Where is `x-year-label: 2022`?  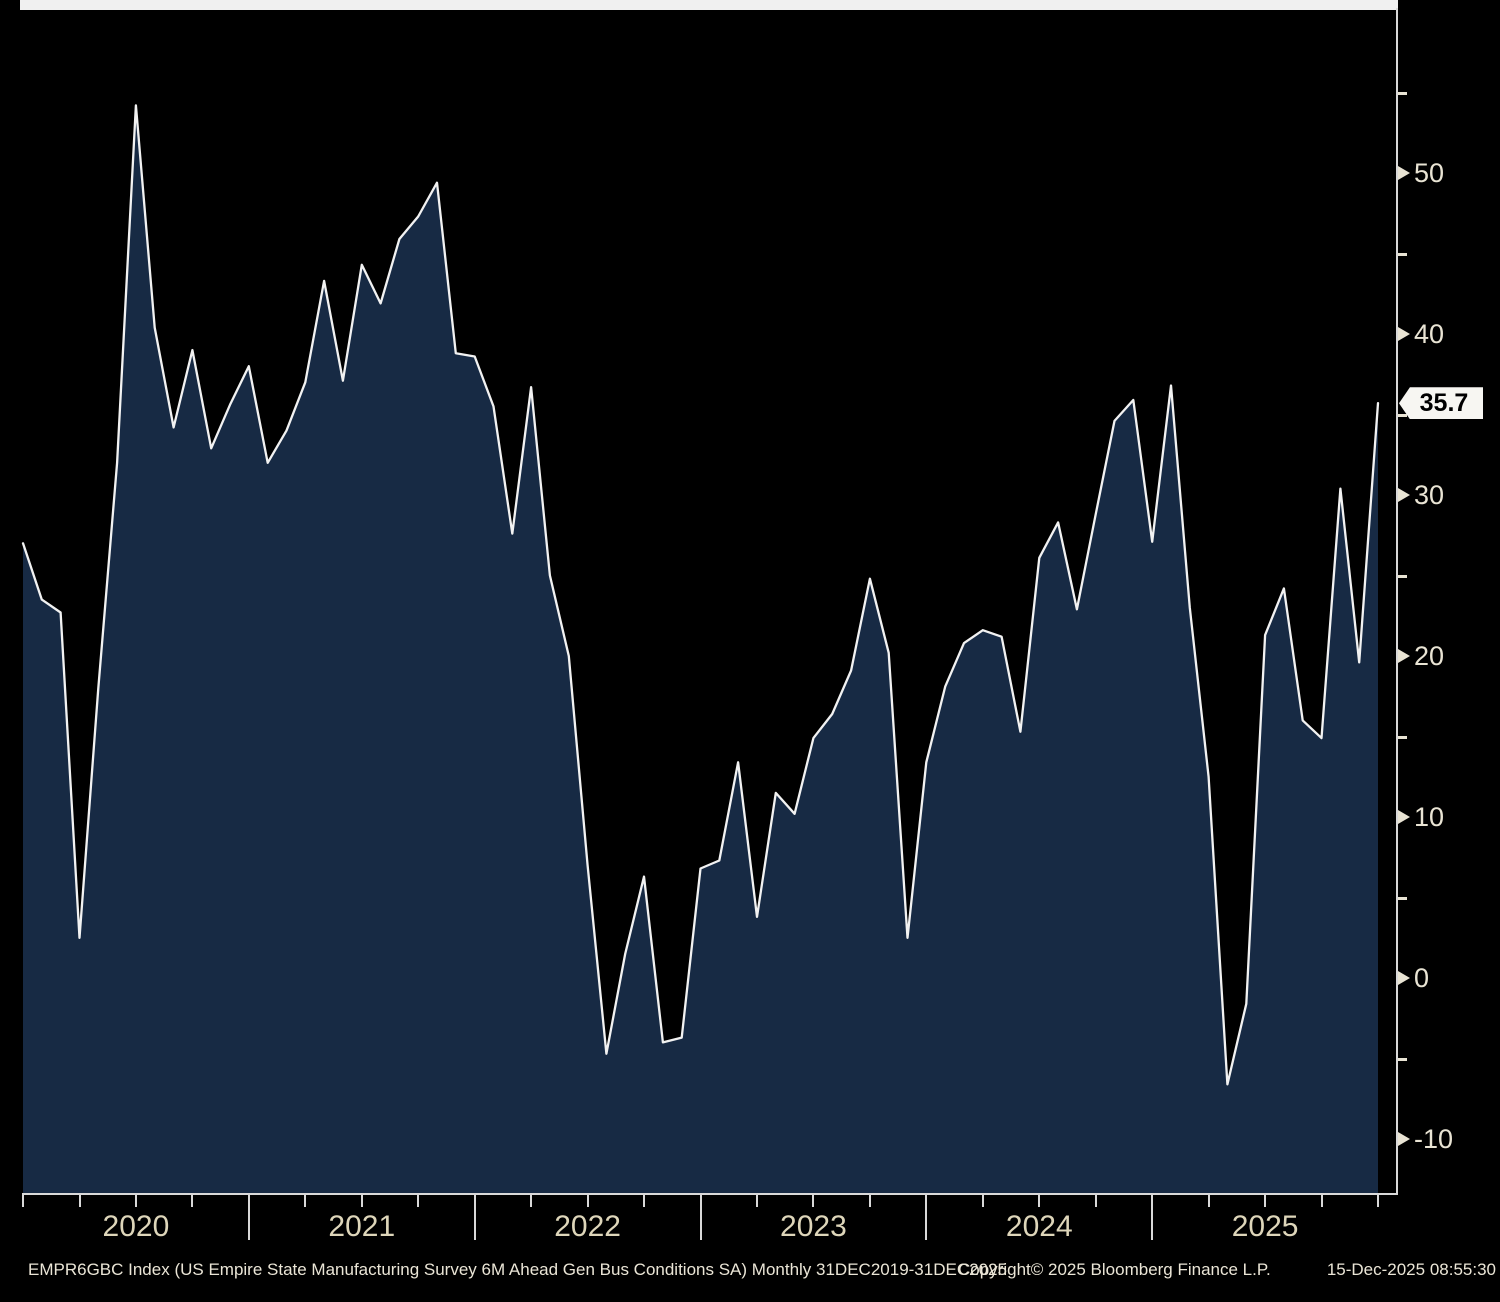
x-year-label: 2022 is located at coordinates (587, 1226).